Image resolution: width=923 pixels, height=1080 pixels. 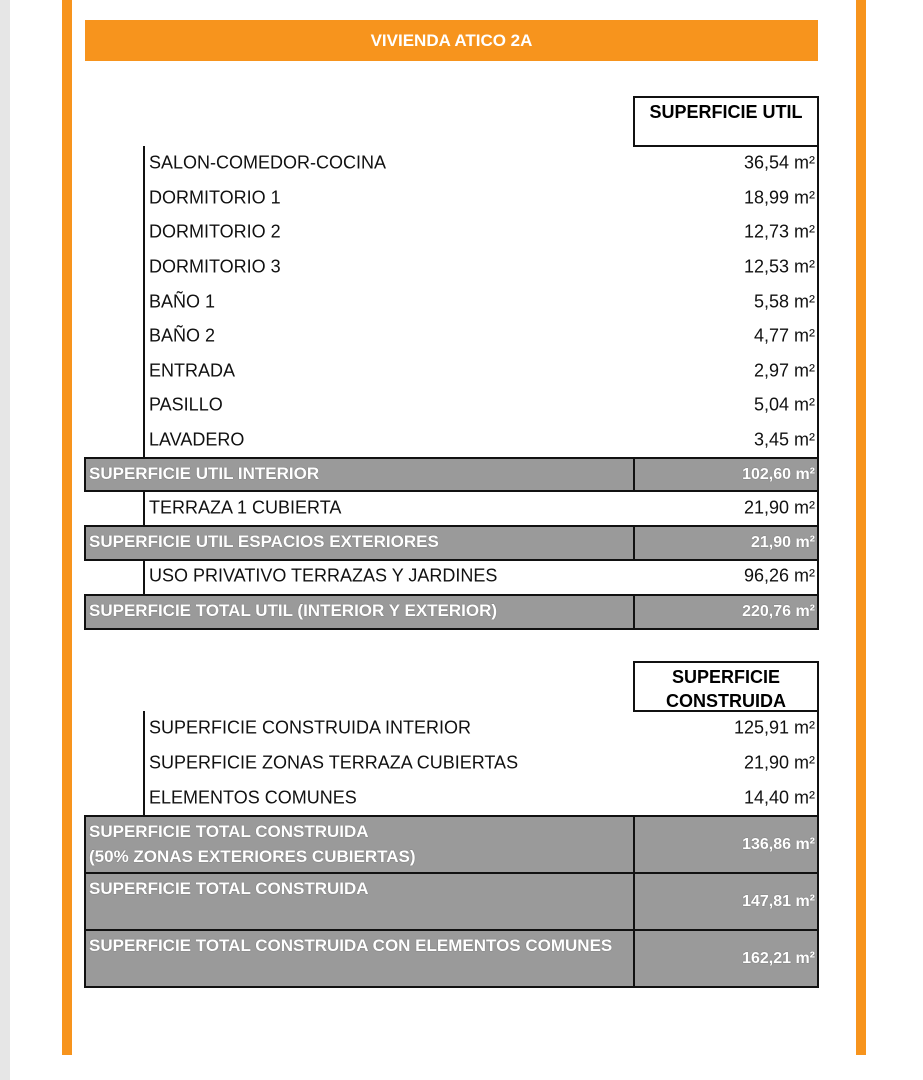 I want to click on item-value: 125,91 m², so click(x=774, y=727).